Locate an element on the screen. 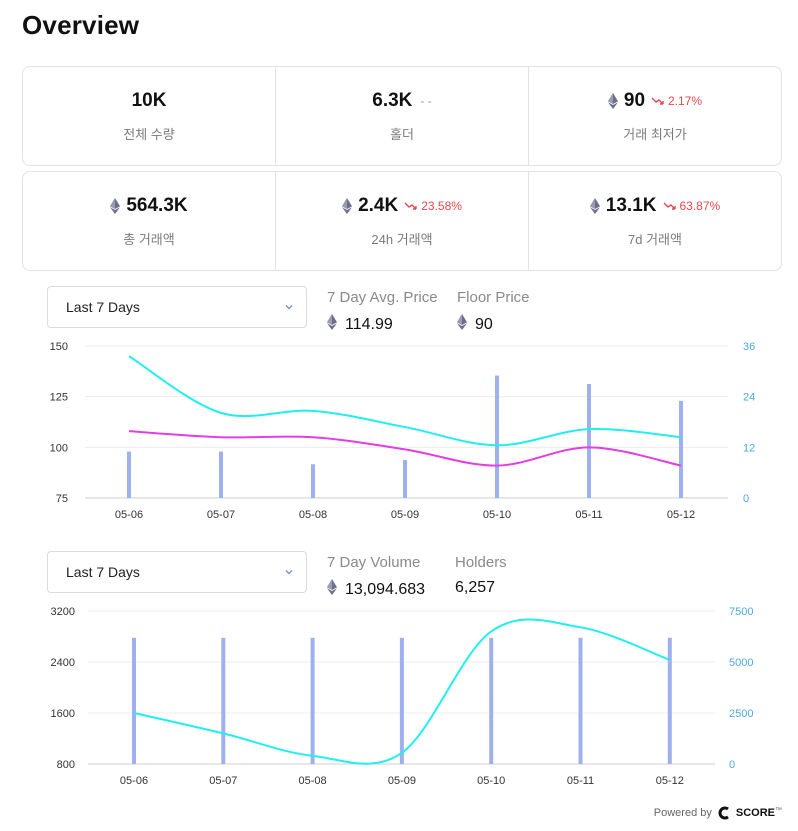 This screenshot has height=831, width=798. stat-change: 63.87% is located at coordinates (692, 205).